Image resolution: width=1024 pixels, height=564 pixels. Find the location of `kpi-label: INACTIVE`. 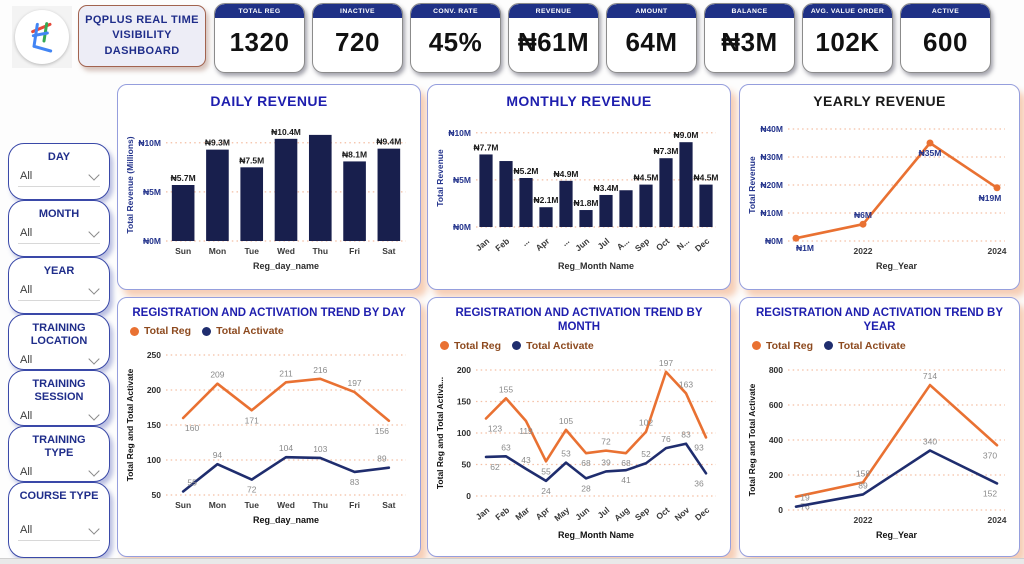

kpi-label: INACTIVE is located at coordinates (357, 11).